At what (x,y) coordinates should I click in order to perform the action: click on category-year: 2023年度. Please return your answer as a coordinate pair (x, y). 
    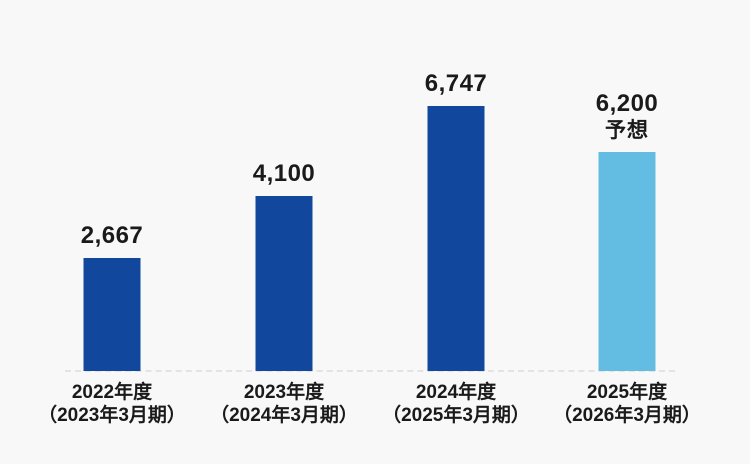
    Looking at the image, I should click on (284, 392).